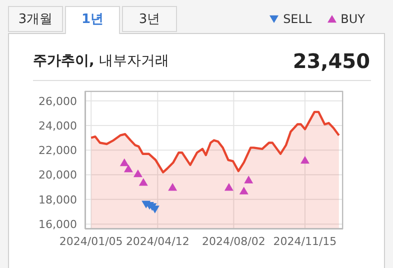  Describe the element at coordinates (57, 224) in the screenshot. I see `y-tick-label: 16,000` at that location.